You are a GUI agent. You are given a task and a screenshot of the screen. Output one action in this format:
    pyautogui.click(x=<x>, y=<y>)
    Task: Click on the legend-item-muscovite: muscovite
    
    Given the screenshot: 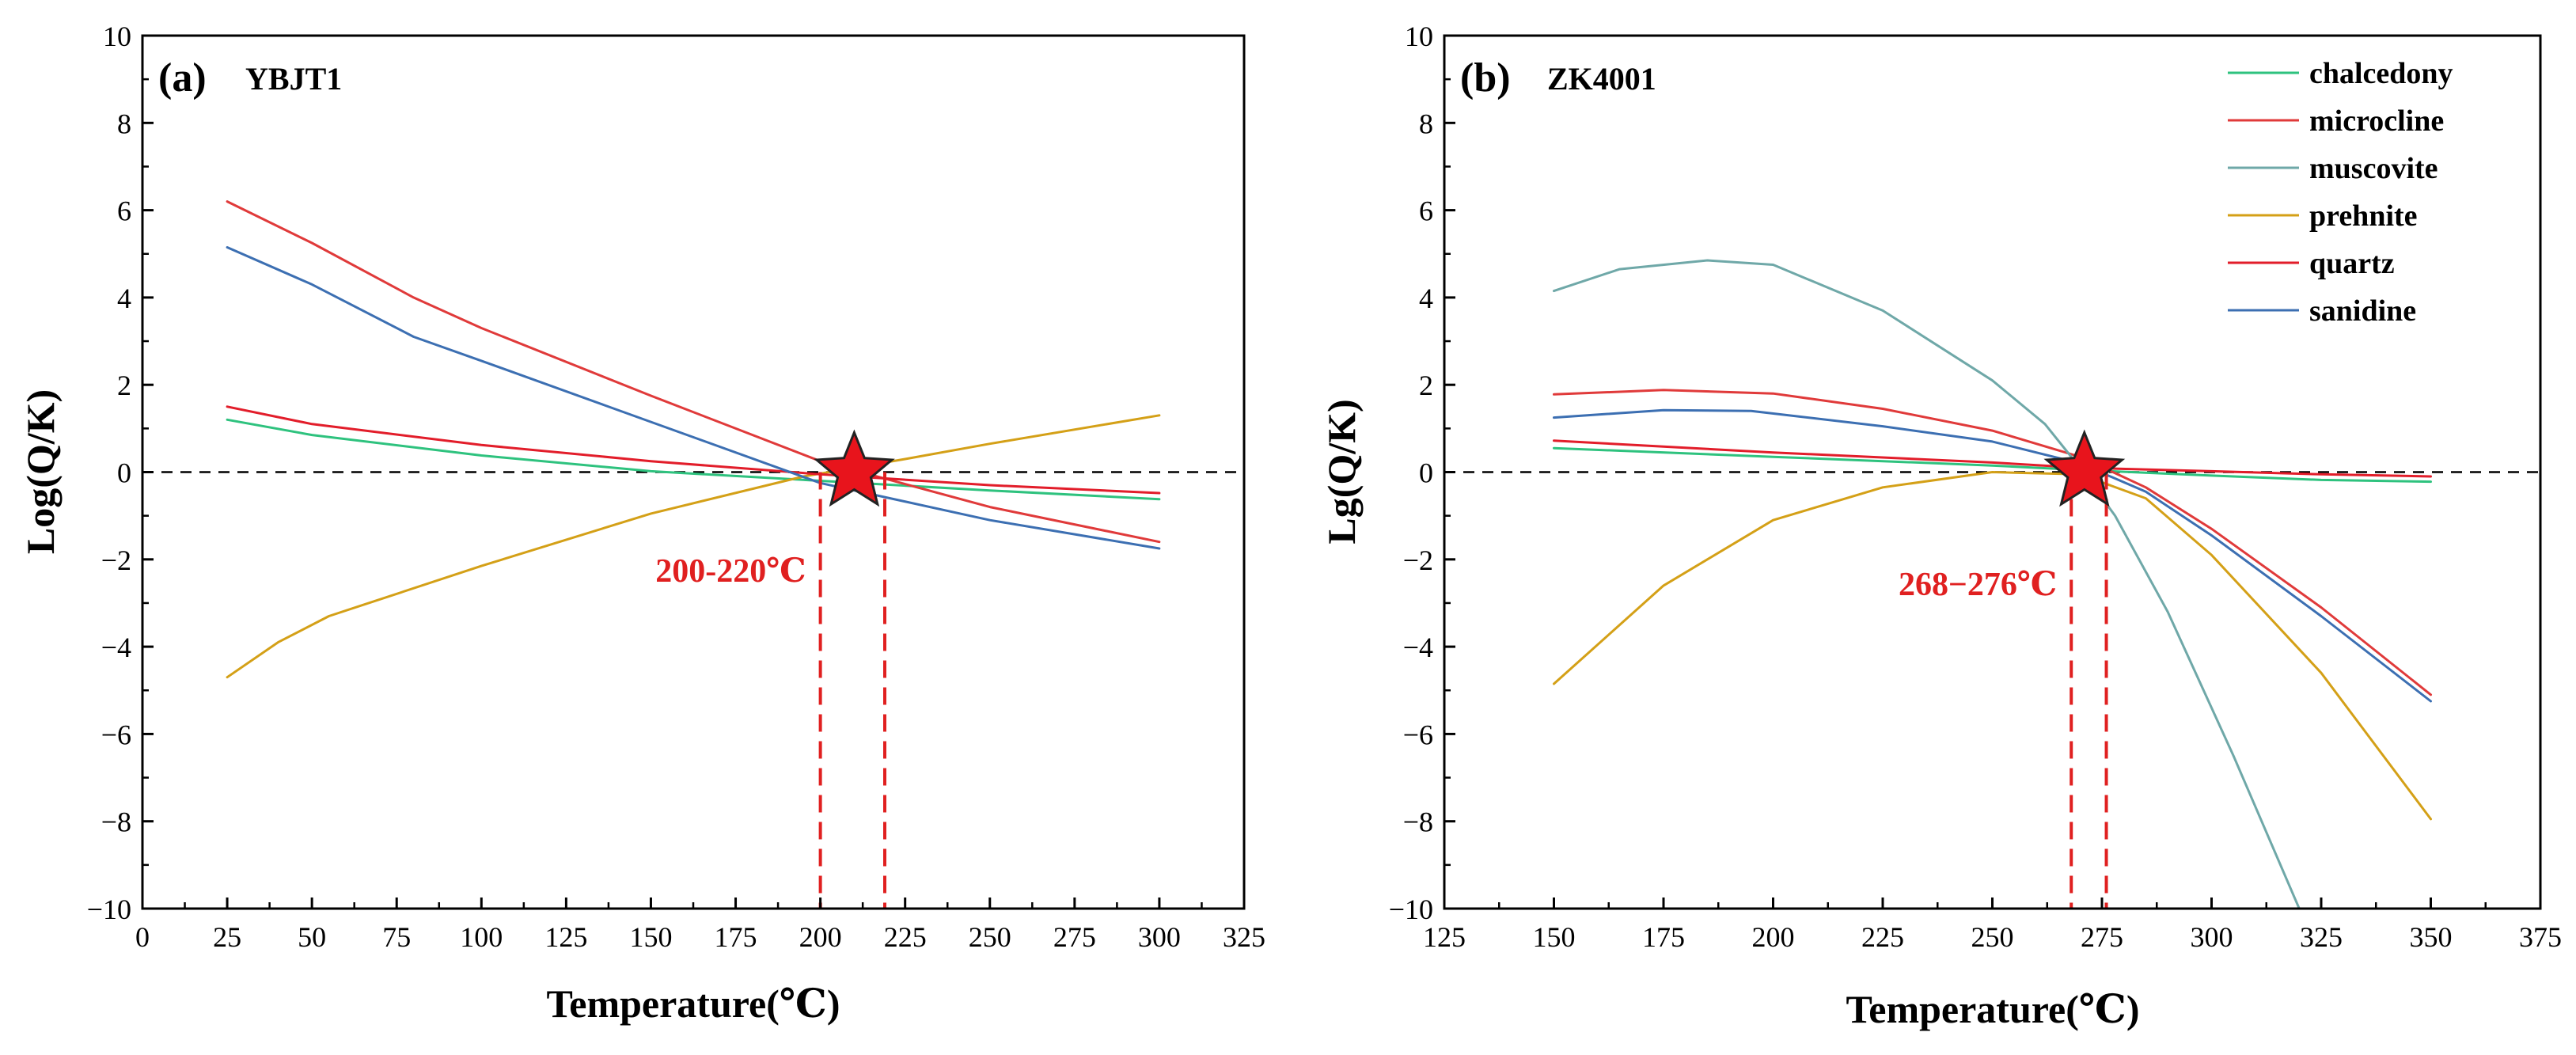 What is the action you would take?
    pyautogui.click(x=2333, y=168)
    